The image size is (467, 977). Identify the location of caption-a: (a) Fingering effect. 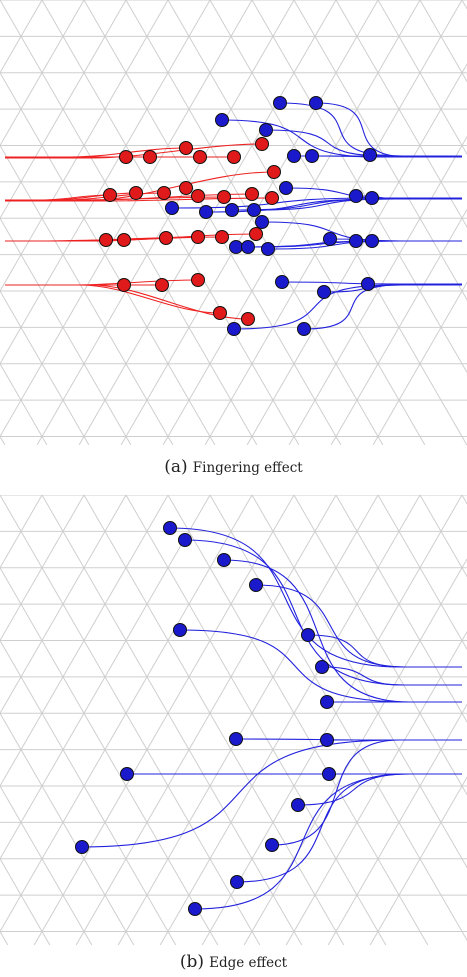
(233, 467).